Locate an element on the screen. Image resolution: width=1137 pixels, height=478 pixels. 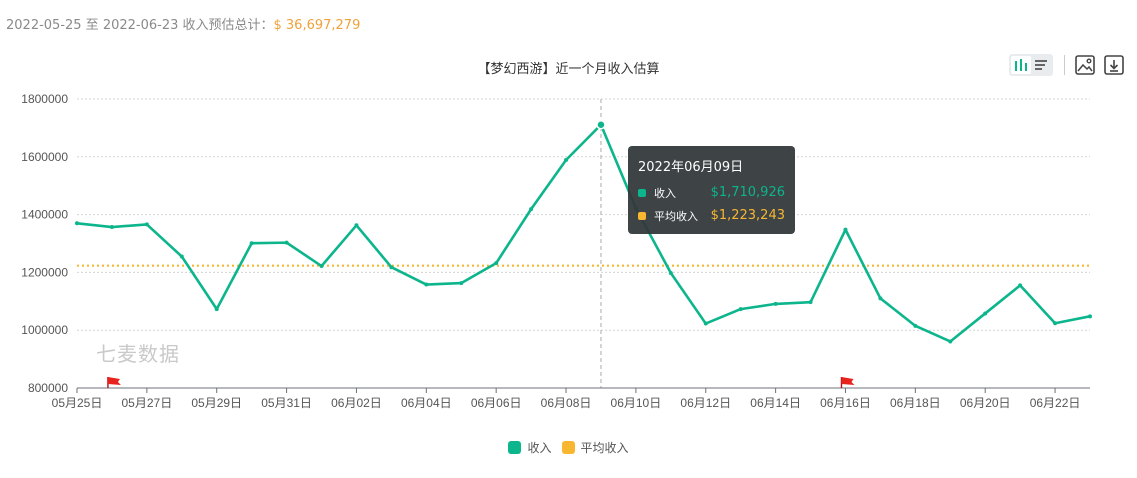
x-tick-label: 06月20日 is located at coordinates (985, 403).